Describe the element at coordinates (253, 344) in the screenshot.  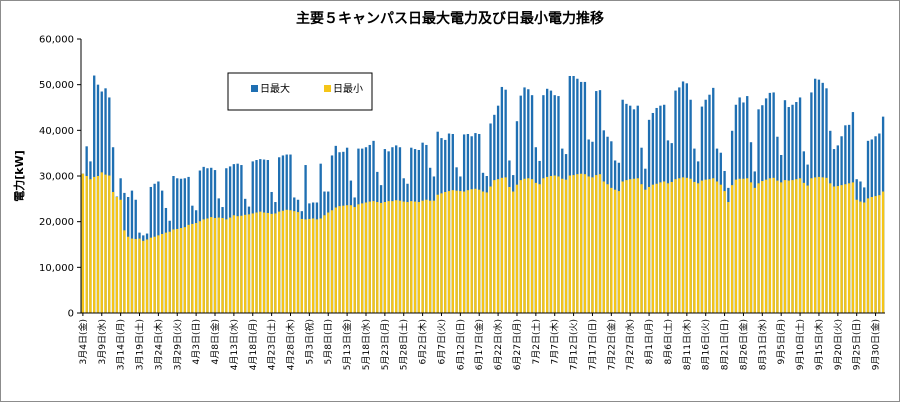
I see `x-tick-label: 4月18日(月)` at that location.